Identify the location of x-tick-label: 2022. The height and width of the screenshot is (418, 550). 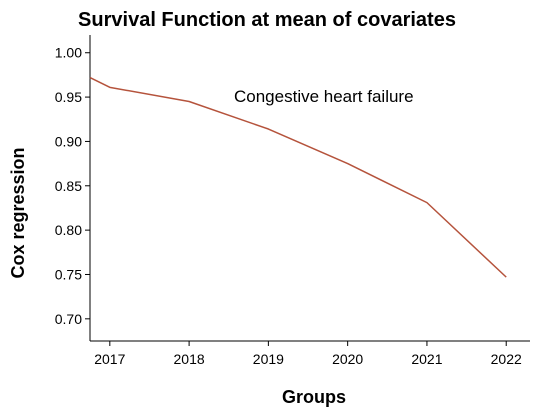
(506, 359).